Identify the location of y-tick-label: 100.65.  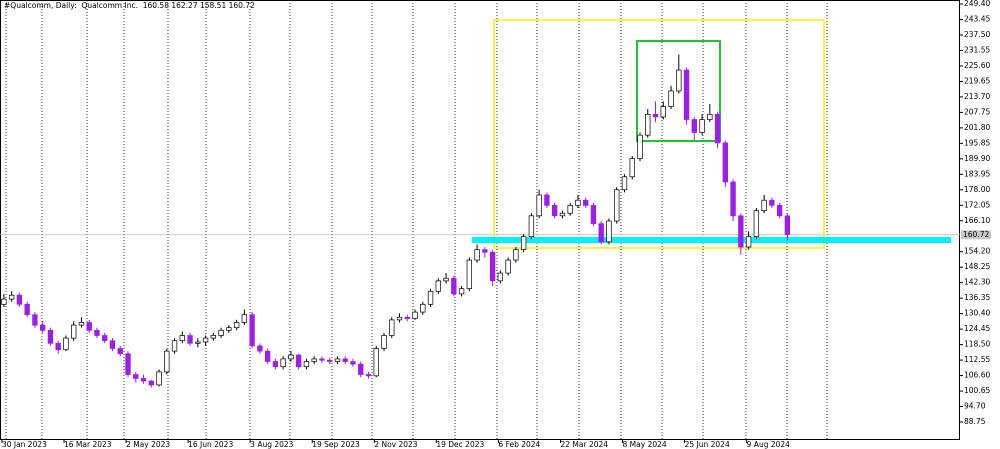
(977, 390).